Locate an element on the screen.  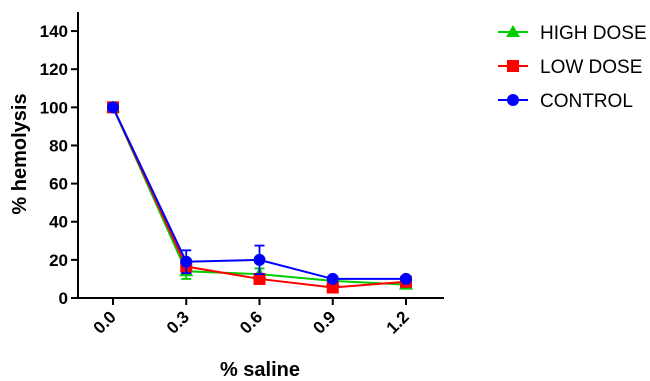
y-tick-label: 20 is located at coordinates (58, 260).